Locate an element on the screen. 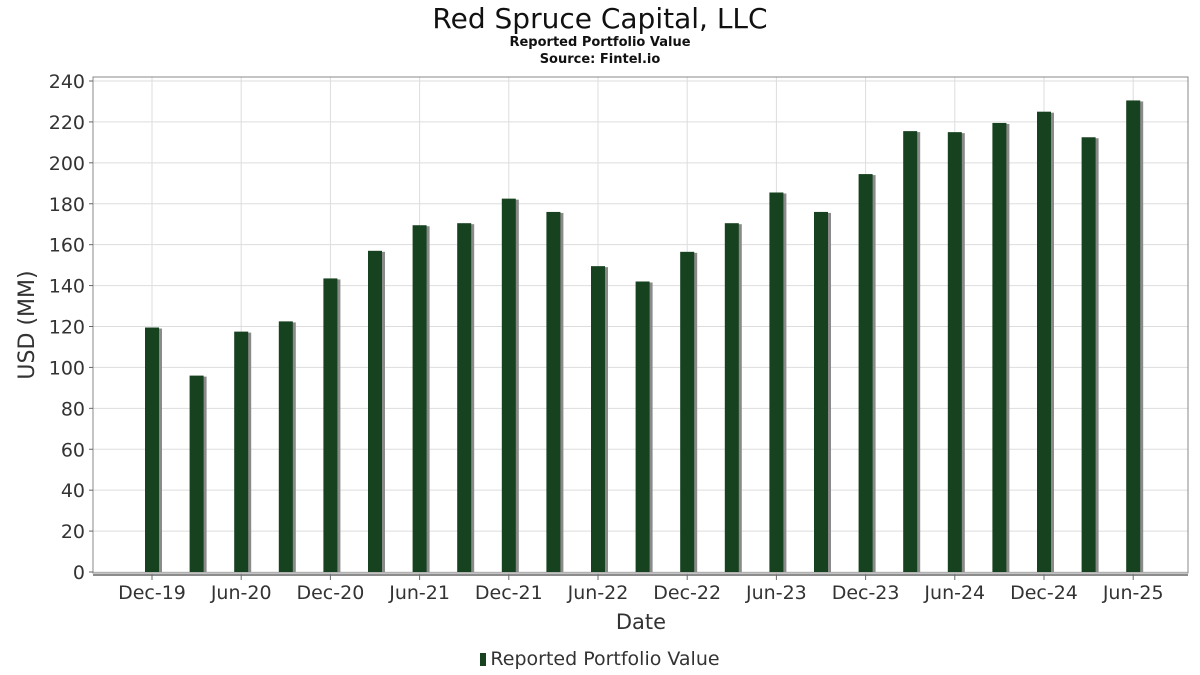  x-tick-label: Dec-23 is located at coordinates (866, 593).